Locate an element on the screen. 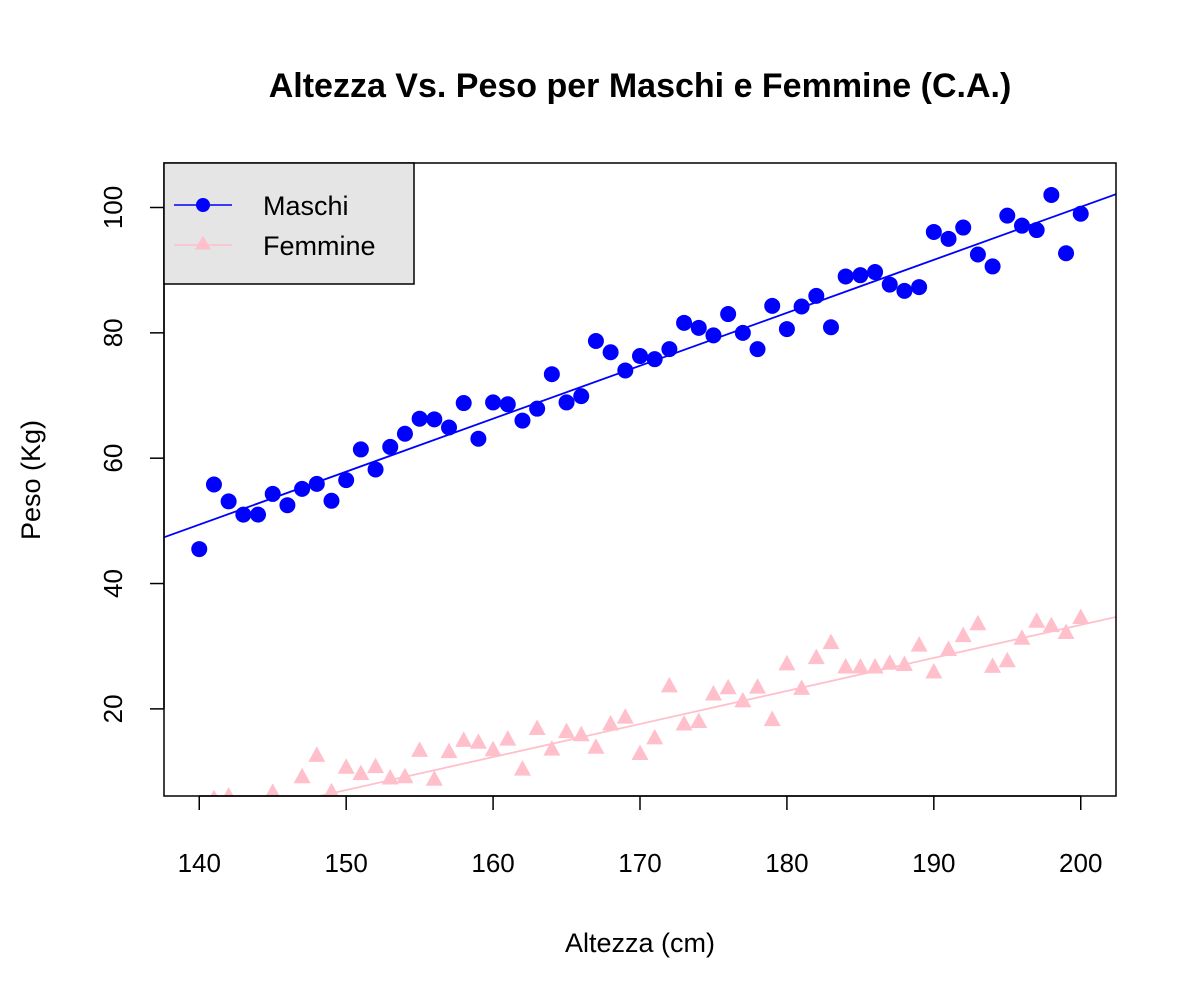  y-axis-label: Peso (Kg) is located at coordinates (31, 480).